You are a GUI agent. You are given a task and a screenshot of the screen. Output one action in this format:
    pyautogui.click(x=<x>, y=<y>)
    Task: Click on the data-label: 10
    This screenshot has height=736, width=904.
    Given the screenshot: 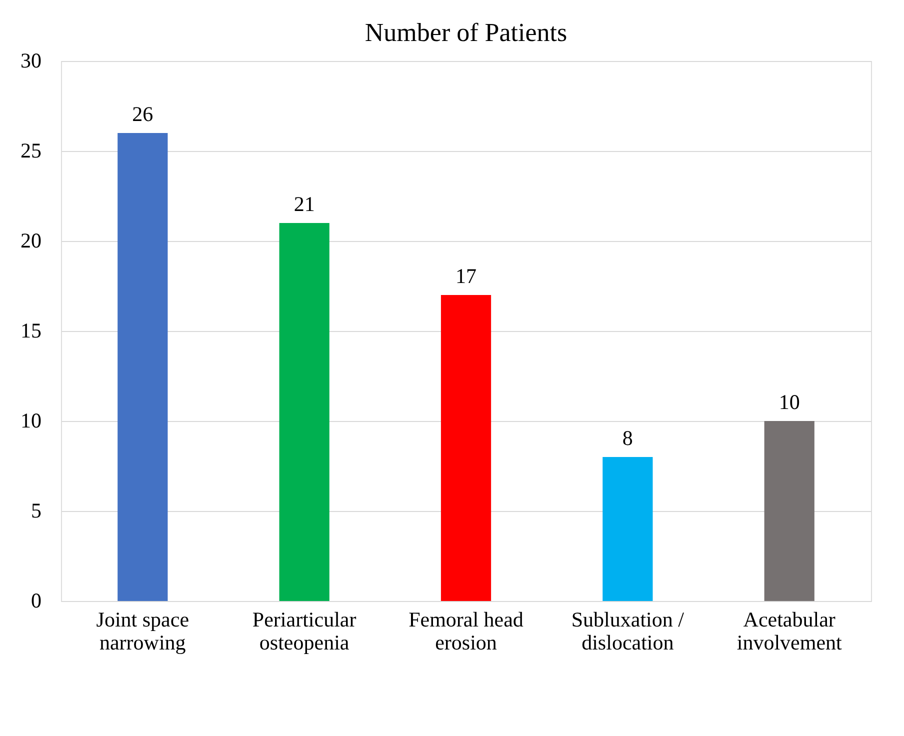 What is the action you would take?
    pyautogui.click(x=789, y=402)
    